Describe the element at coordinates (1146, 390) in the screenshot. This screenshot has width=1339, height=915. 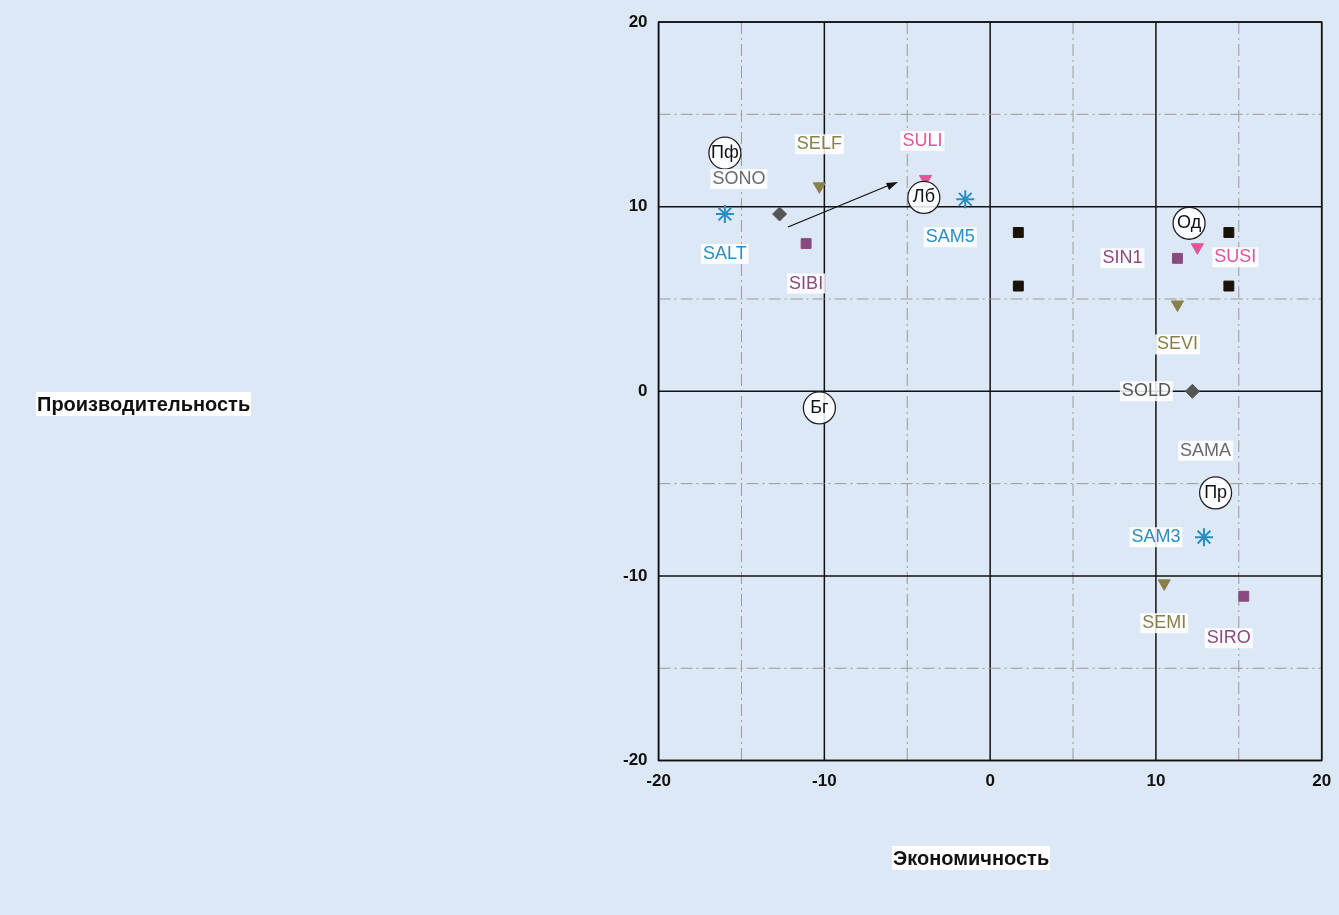
I see `data-label: SOLD` at that location.